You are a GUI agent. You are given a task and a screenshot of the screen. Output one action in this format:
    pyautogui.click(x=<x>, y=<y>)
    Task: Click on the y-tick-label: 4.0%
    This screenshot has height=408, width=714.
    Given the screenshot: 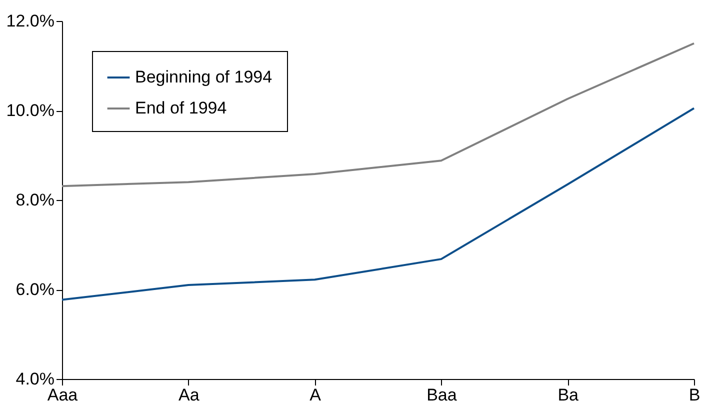 What is the action you would take?
    pyautogui.click(x=35, y=379)
    